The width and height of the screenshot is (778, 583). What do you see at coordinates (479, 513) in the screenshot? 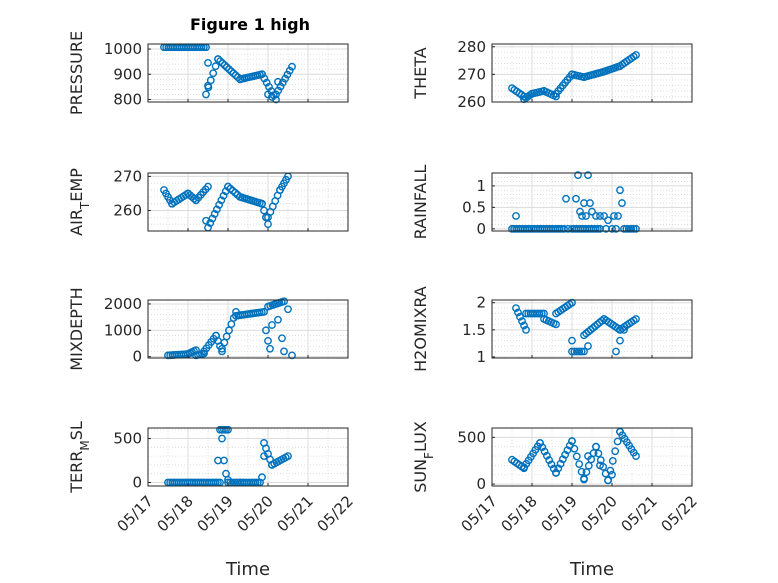
I see `x-tick-label: 05/17` at bounding box center [479, 513].